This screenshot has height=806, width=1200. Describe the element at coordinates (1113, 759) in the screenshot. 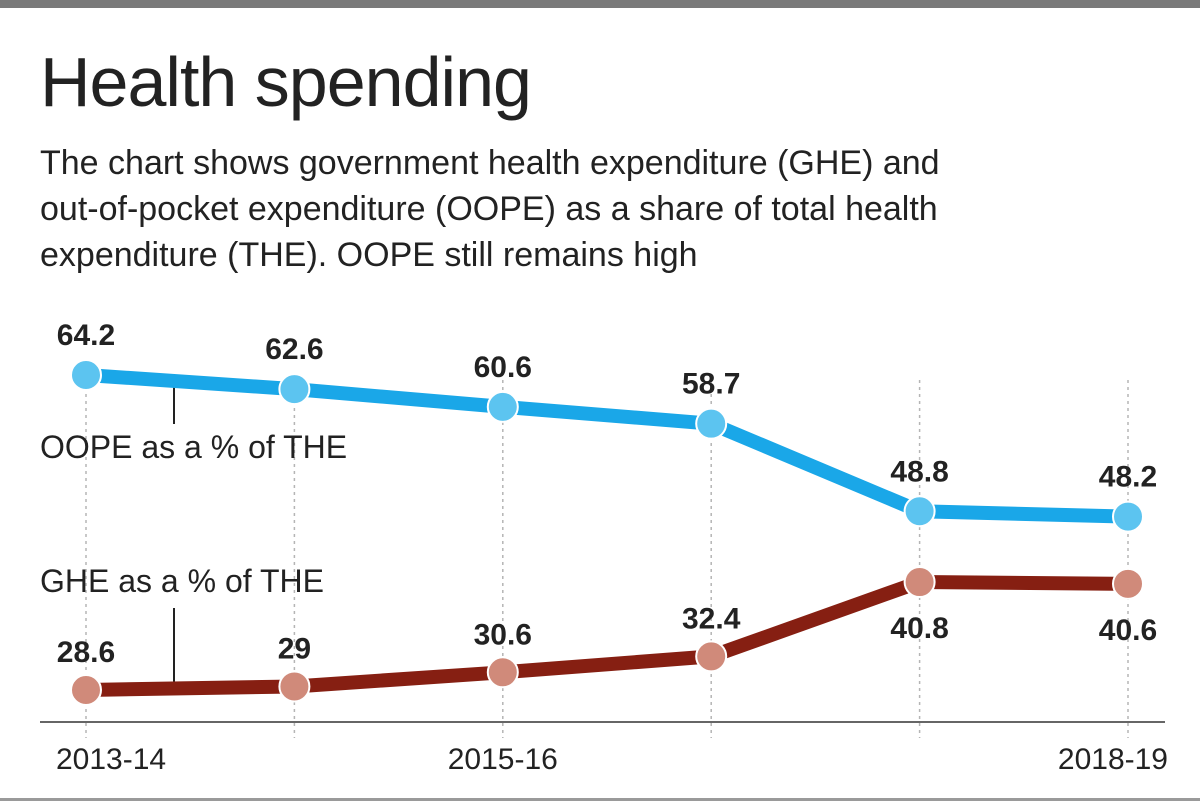

I see `x-tick-label-5: 2018-19` at that location.